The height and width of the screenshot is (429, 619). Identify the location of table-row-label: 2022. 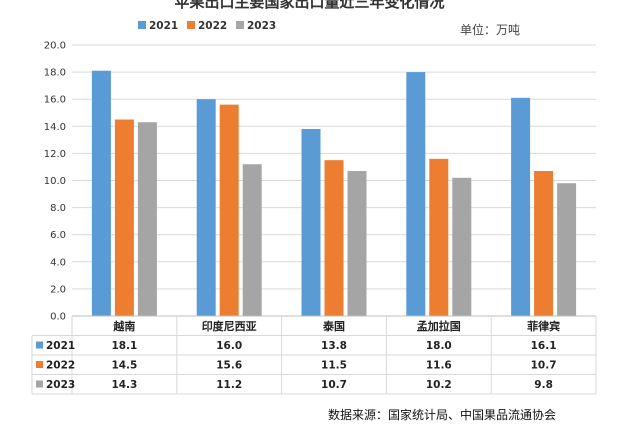
(60, 366).